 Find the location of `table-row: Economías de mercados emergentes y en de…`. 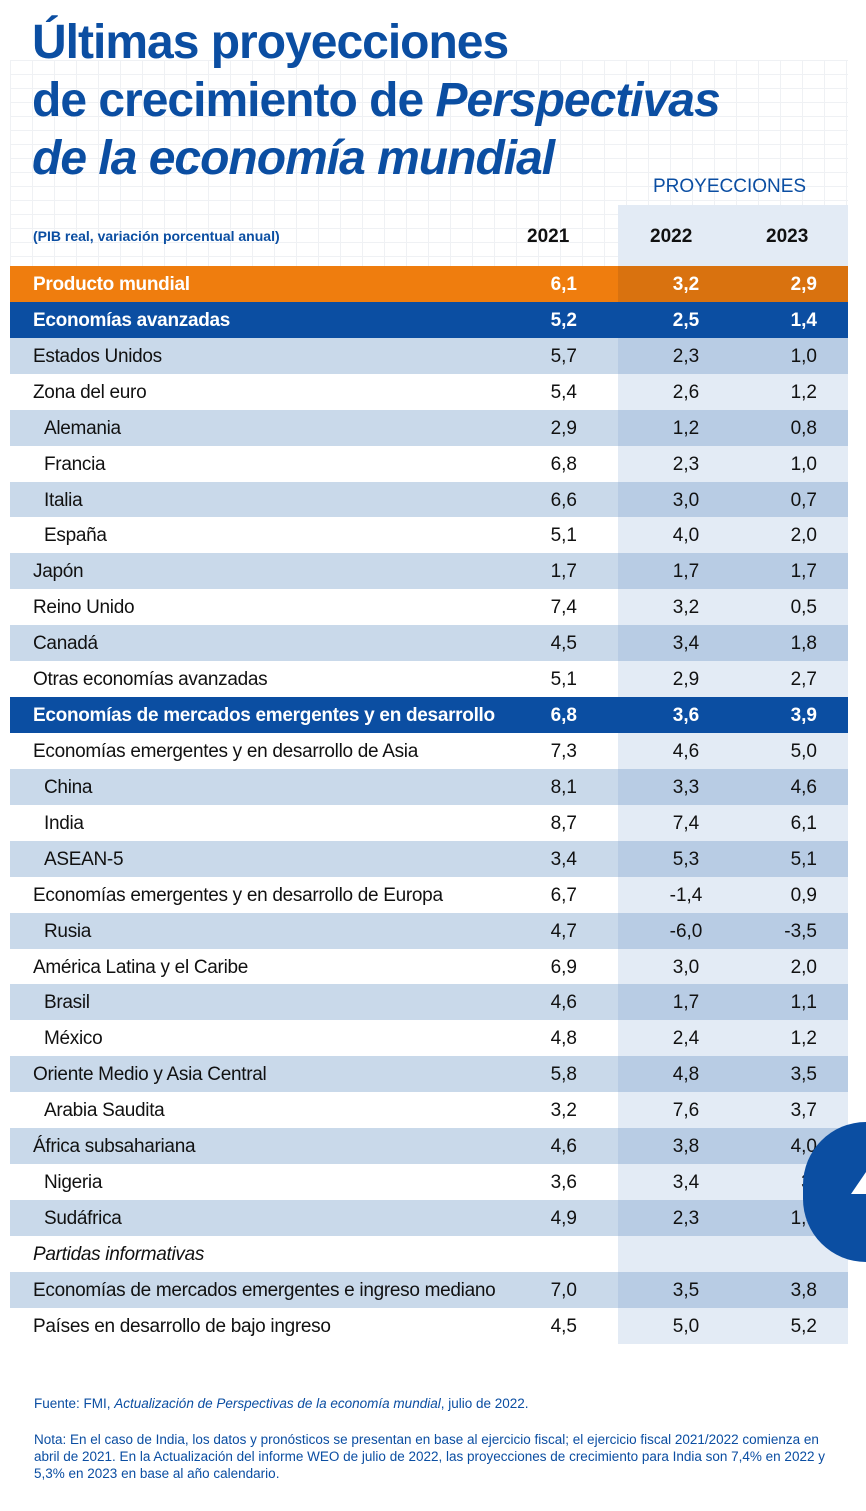

table-row: Economías de mercados emergentes y en de… is located at coordinates (429, 715).